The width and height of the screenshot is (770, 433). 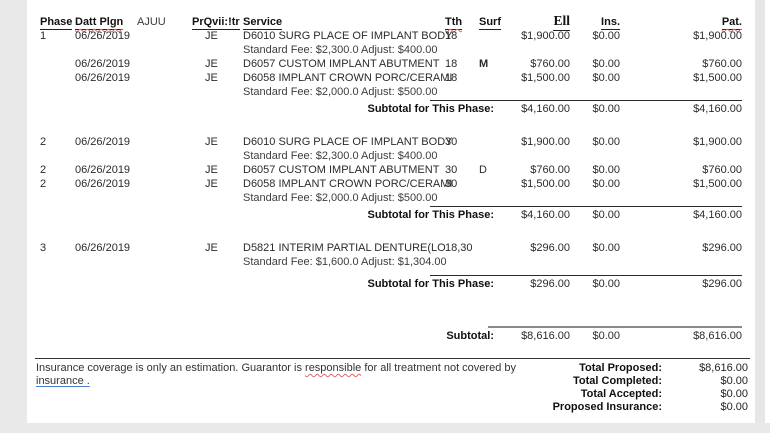 What do you see at coordinates (490, 23) in the screenshot?
I see `column-header-surface: Surf` at bounding box center [490, 23].